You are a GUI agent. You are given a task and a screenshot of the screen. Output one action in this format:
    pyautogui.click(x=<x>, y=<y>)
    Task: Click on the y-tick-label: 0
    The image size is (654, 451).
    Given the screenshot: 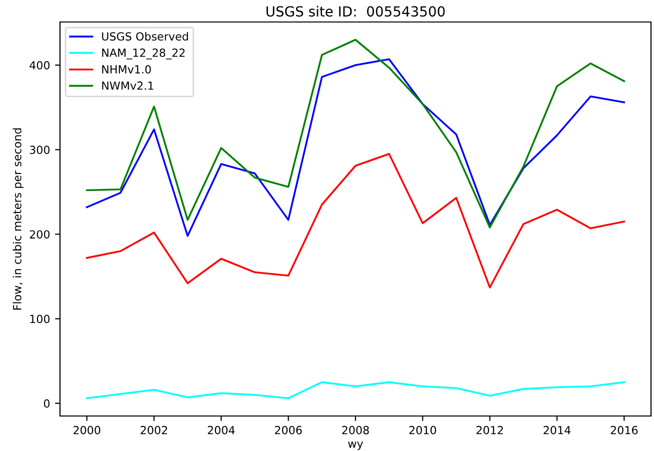 What is the action you would take?
    pyautogui.click(x=47, y=403)
    